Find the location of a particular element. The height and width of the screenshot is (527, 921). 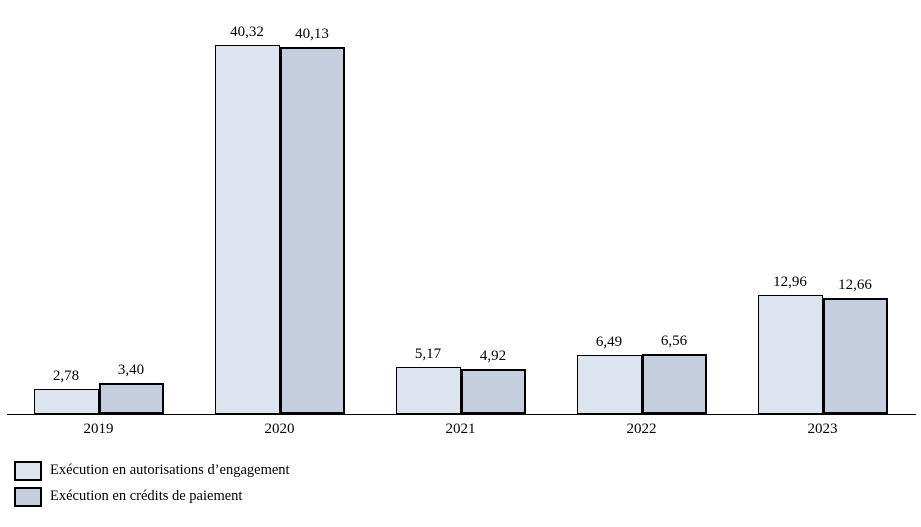

bar-series2-2022 is located at coordinates (674, 384).